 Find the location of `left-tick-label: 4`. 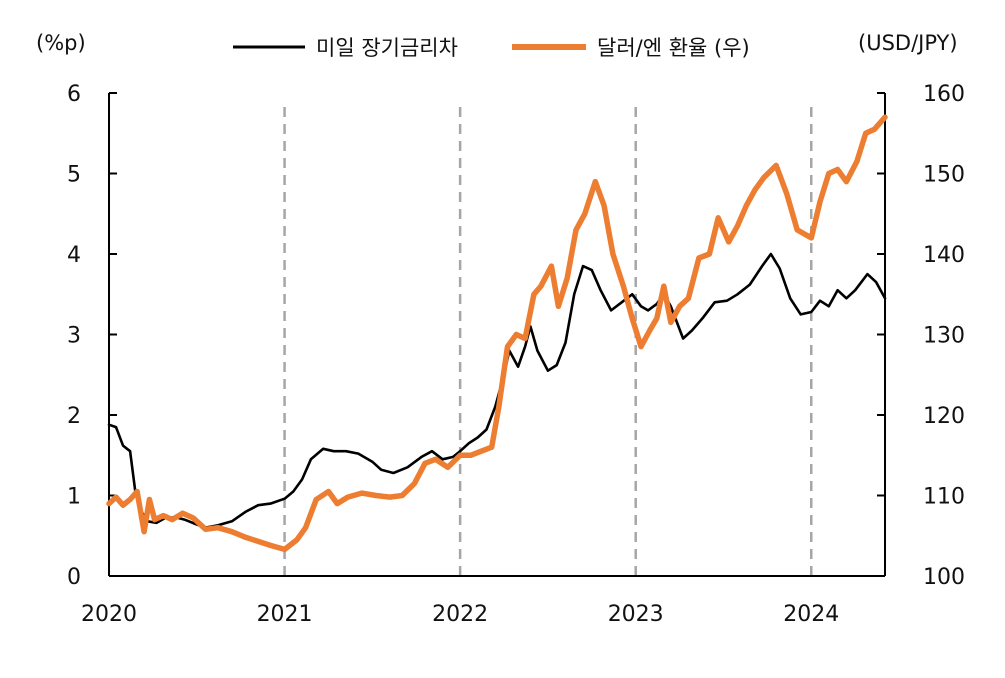

left-tick-label: 4 is located at coordinates (74, 255).